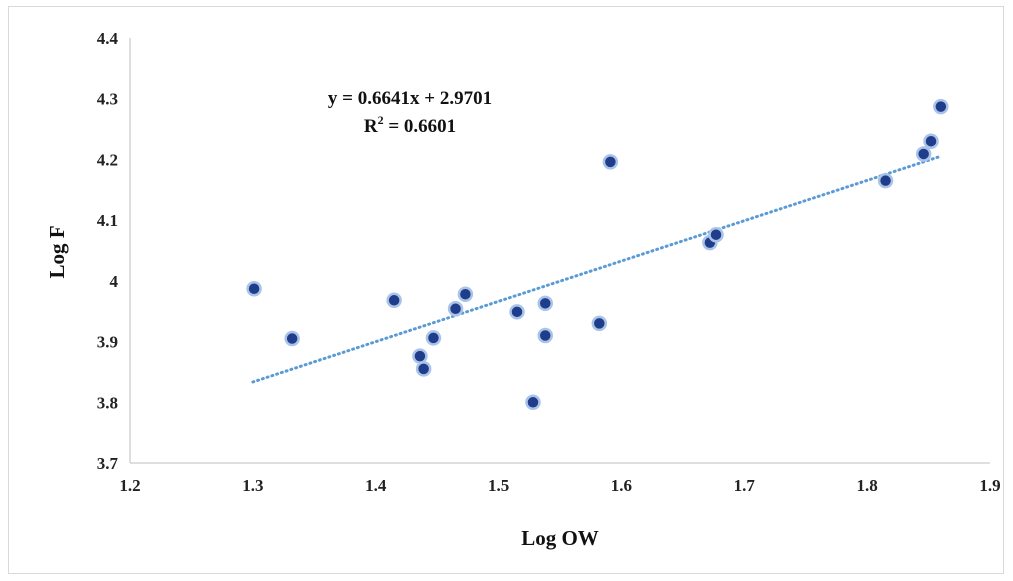  What do you see at coordinates (129, 485) in the screenshot?
I see `x-tick-label: 1.2` at bounding box center [129, 485].